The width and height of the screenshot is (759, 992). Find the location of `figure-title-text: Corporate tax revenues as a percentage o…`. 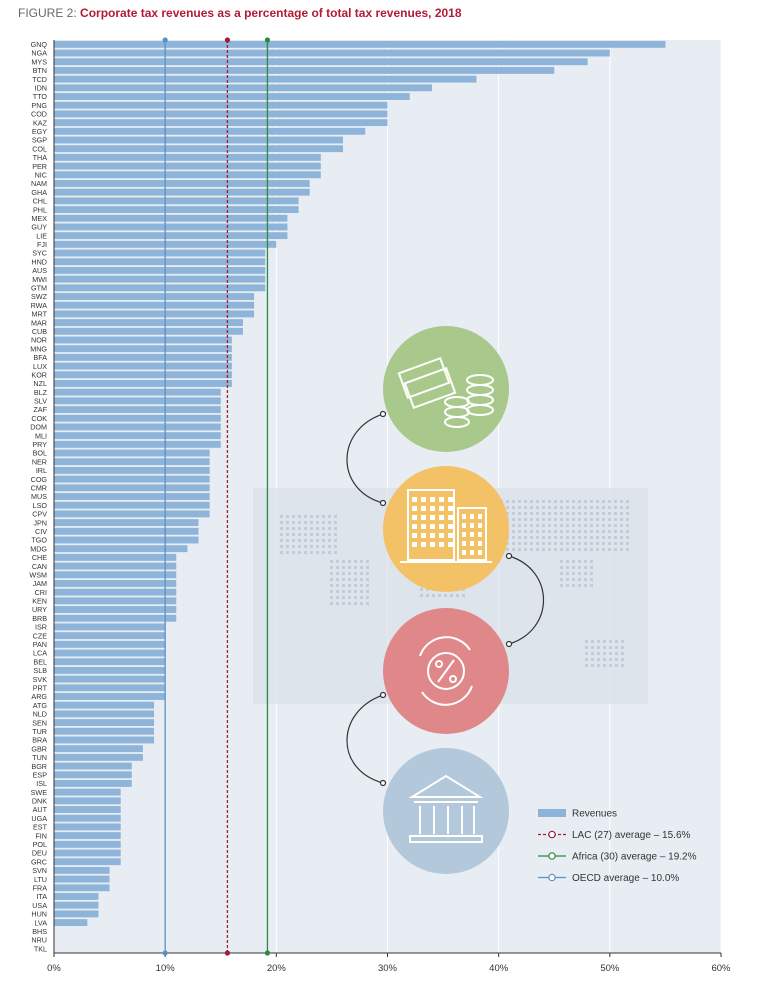

figure-title-text: Corporate tax revenues as a percentage o… is located at coordinates (271, 13).